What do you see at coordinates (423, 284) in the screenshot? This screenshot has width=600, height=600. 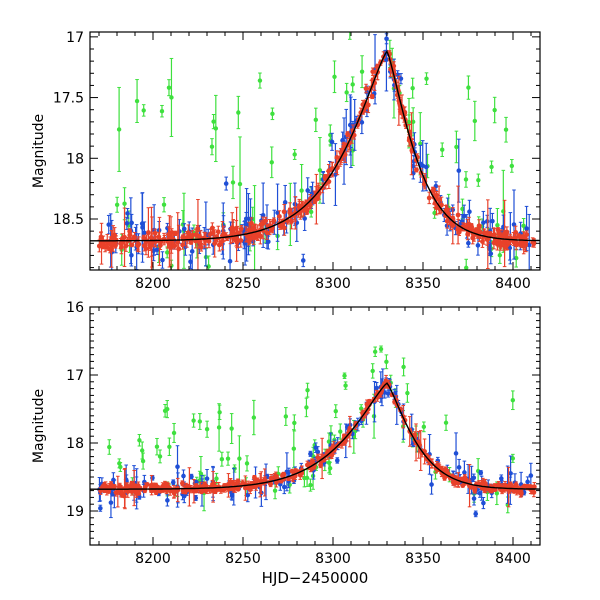 I see `x-tick-label: 8350` at bounding box center [423, 284].